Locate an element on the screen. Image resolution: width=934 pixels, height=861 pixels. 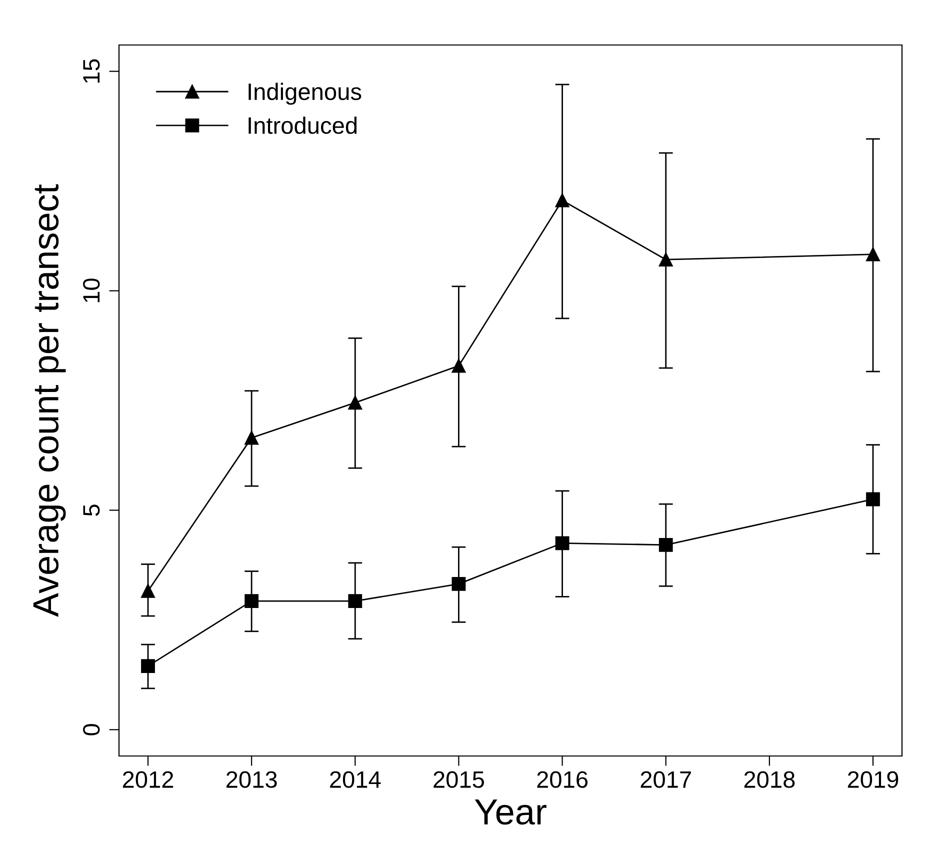
legend-label: Introduced is located at coordinates (302, 125).